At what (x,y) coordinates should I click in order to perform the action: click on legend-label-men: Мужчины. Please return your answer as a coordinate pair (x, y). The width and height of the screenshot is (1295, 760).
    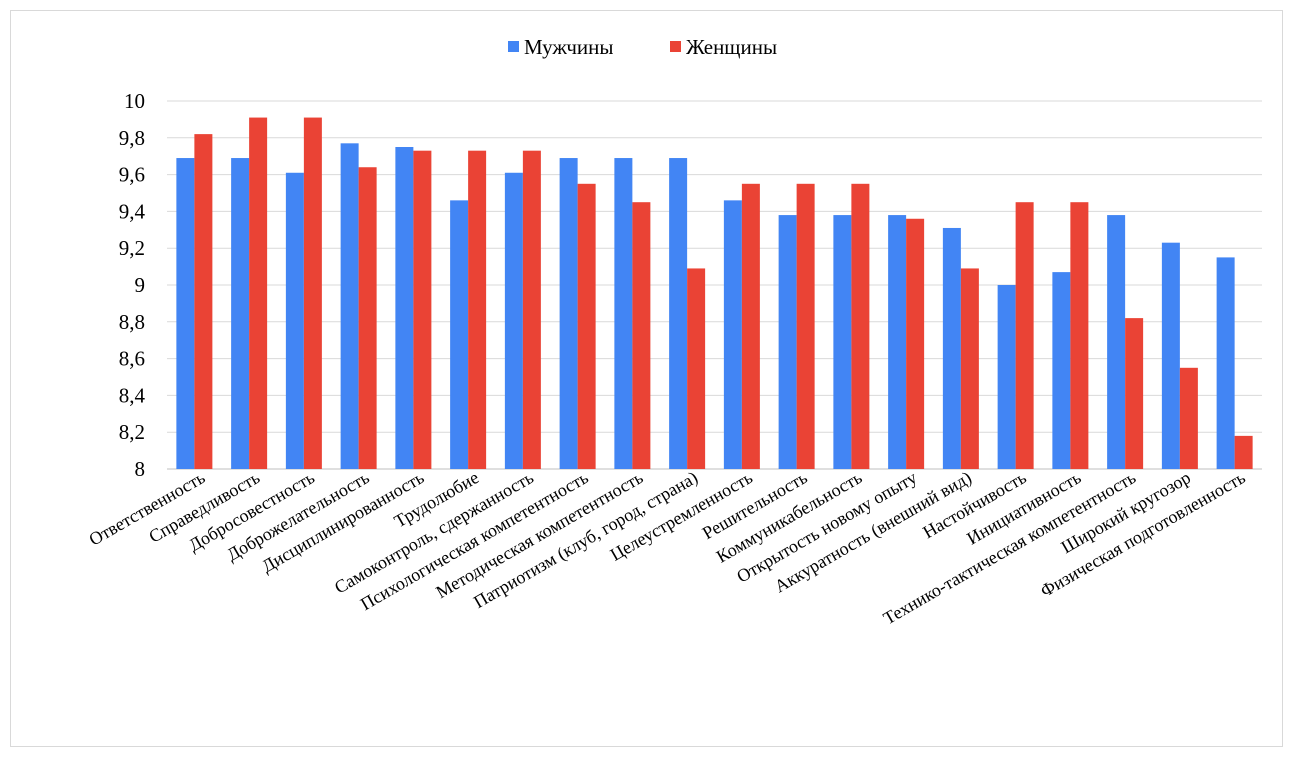
    Looking at the image, I should click on (569, 47).